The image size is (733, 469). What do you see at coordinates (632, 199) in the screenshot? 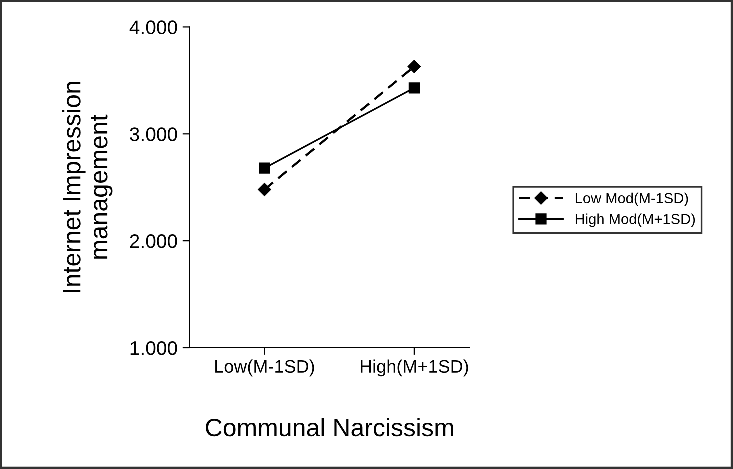
I see `legend-label: Low Mod(M-1SD)` at bounding box center [632, 199].